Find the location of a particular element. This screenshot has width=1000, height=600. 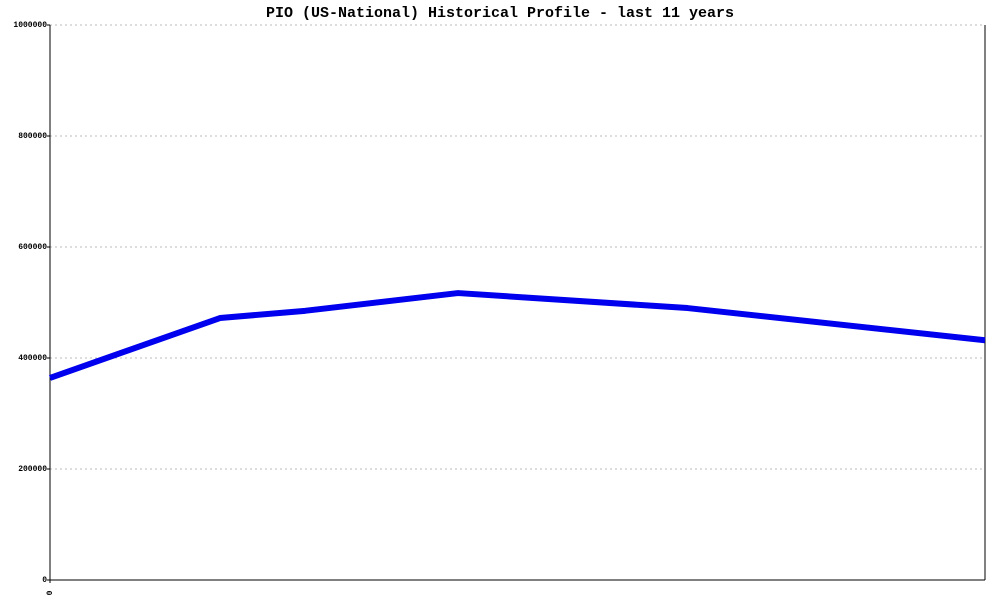

x-tick-label: 0 is located at coordinates (50, 592).